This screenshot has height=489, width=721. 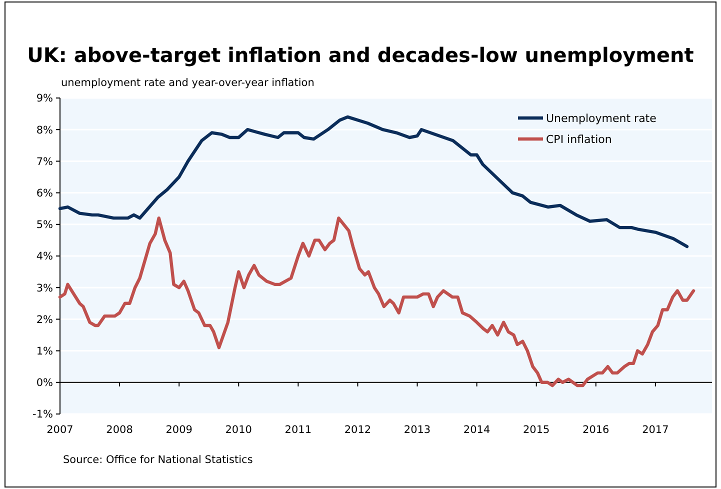 I want to click on x-tick-label: 2012, so click(x=358, y=430).